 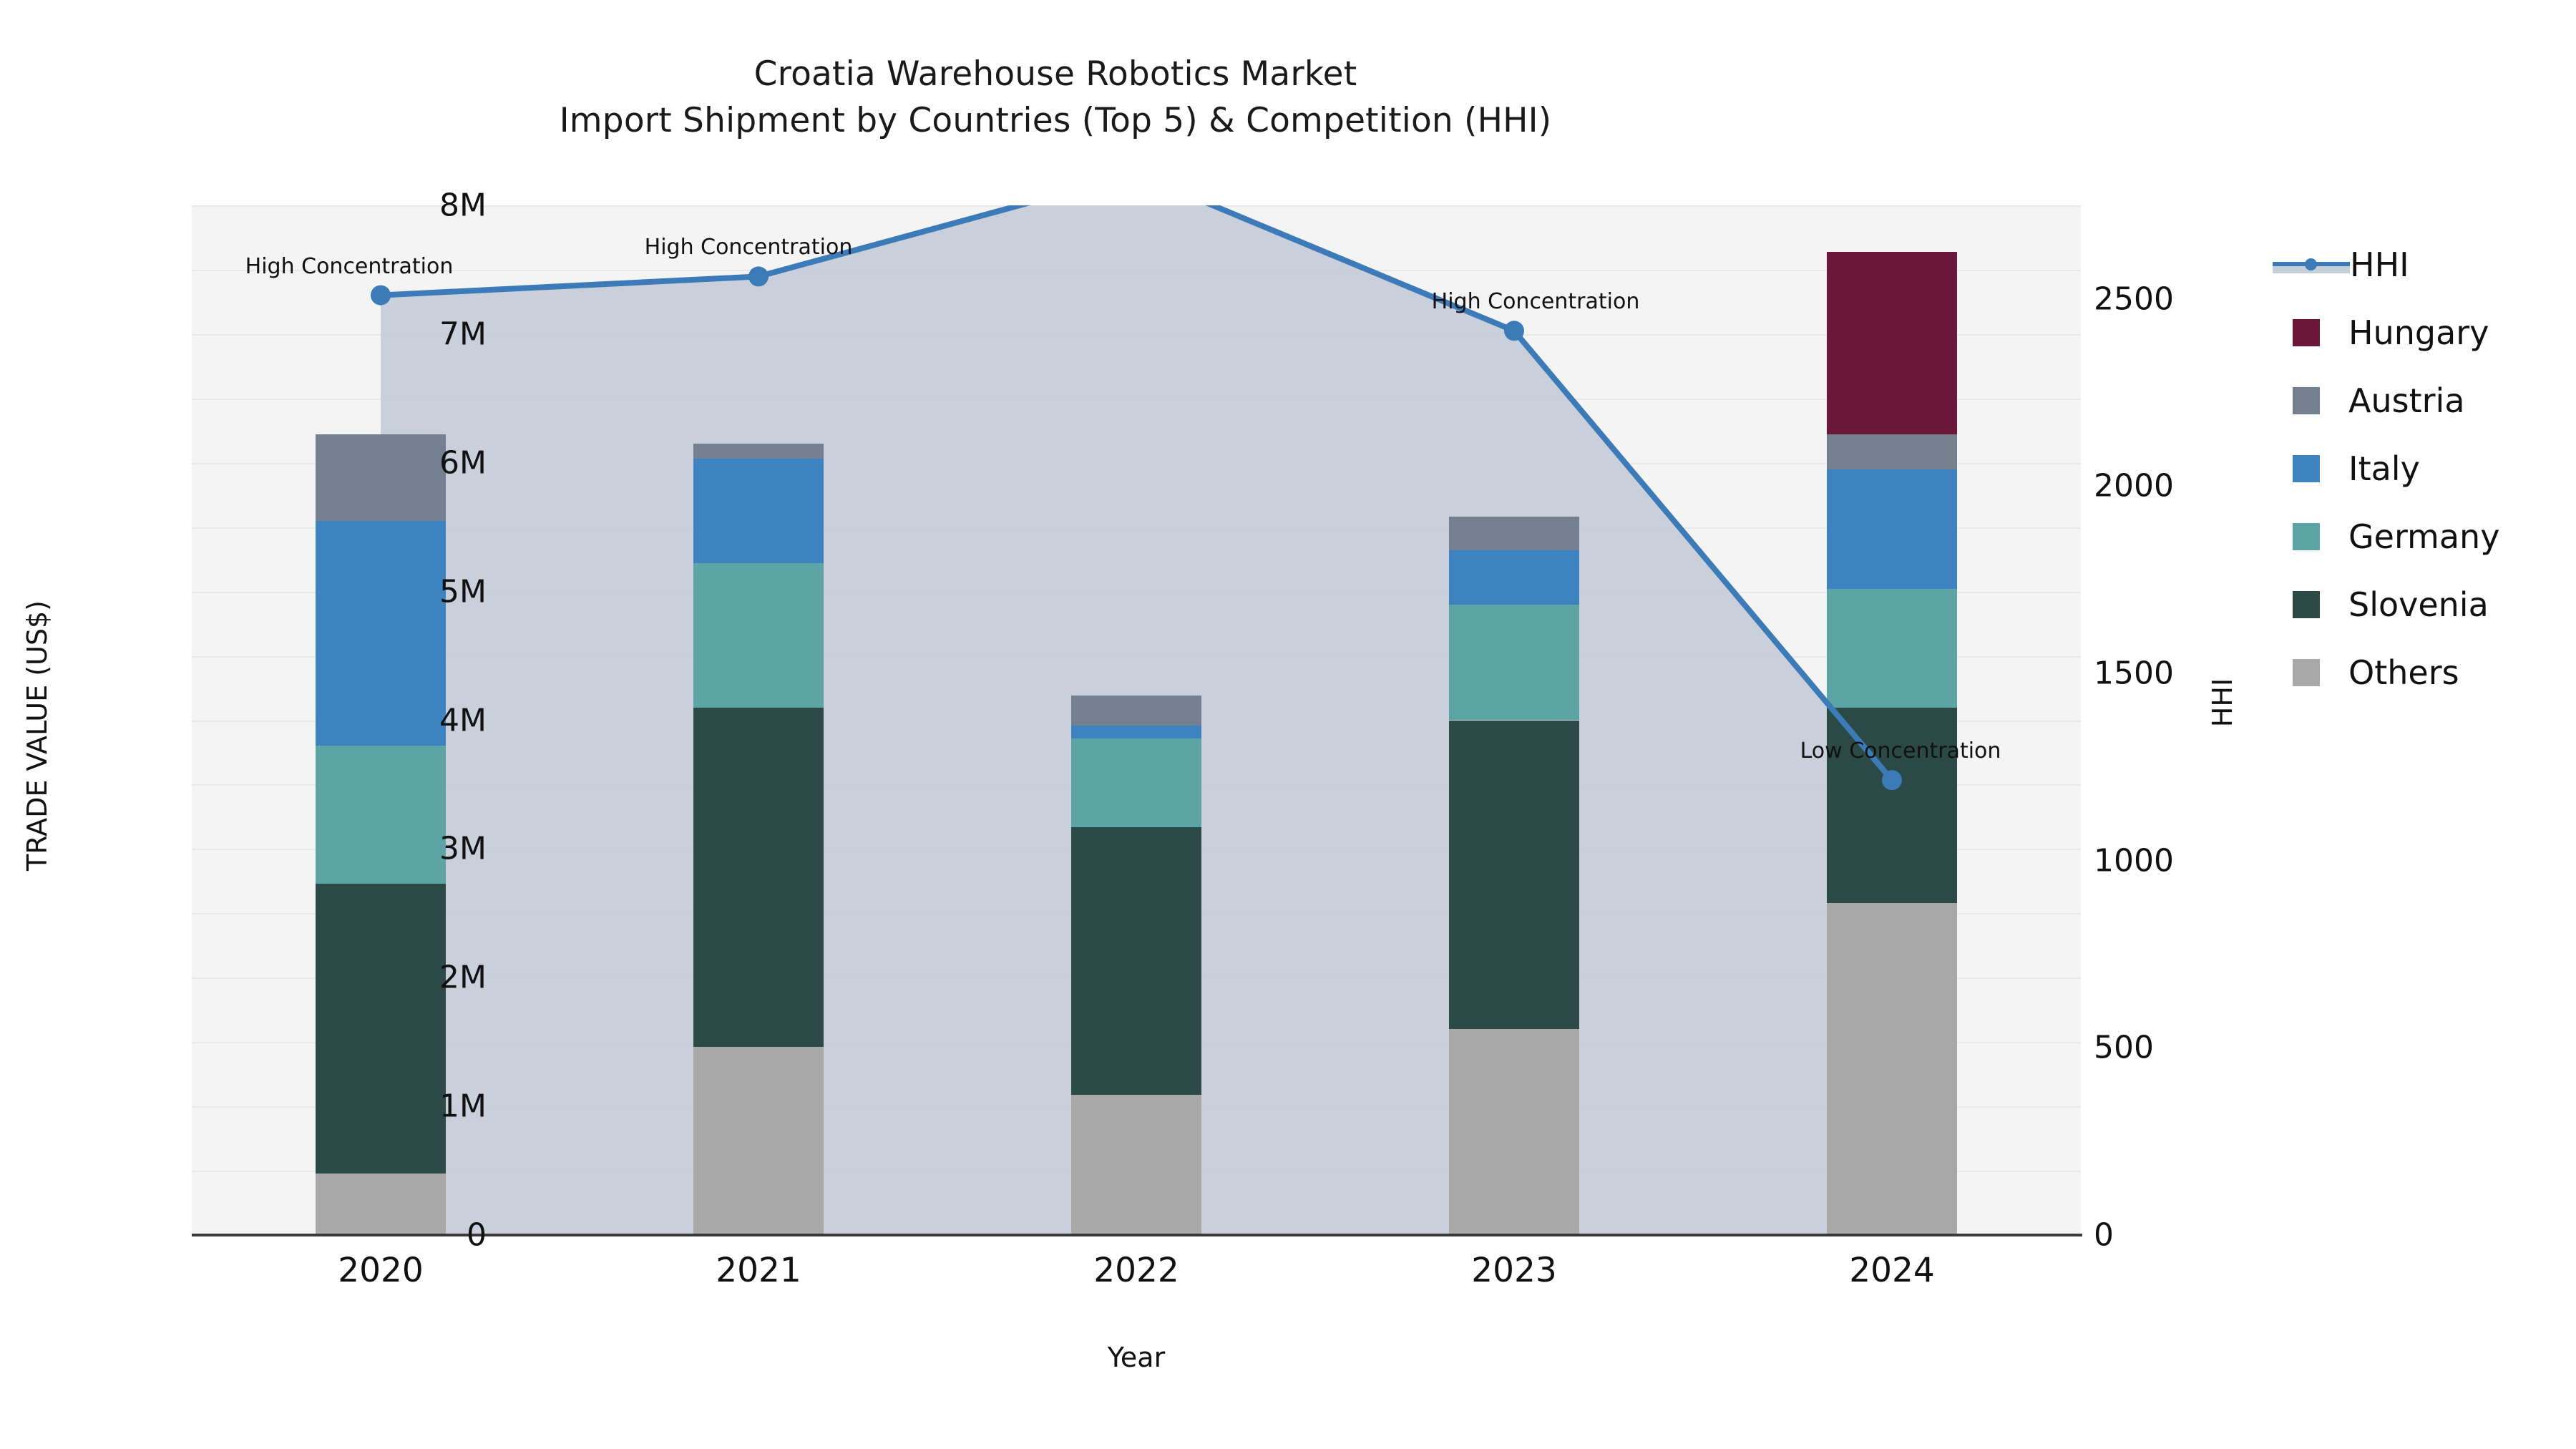 I want to click on x-tick-2020: 2020, so click(x=381, y=1270).